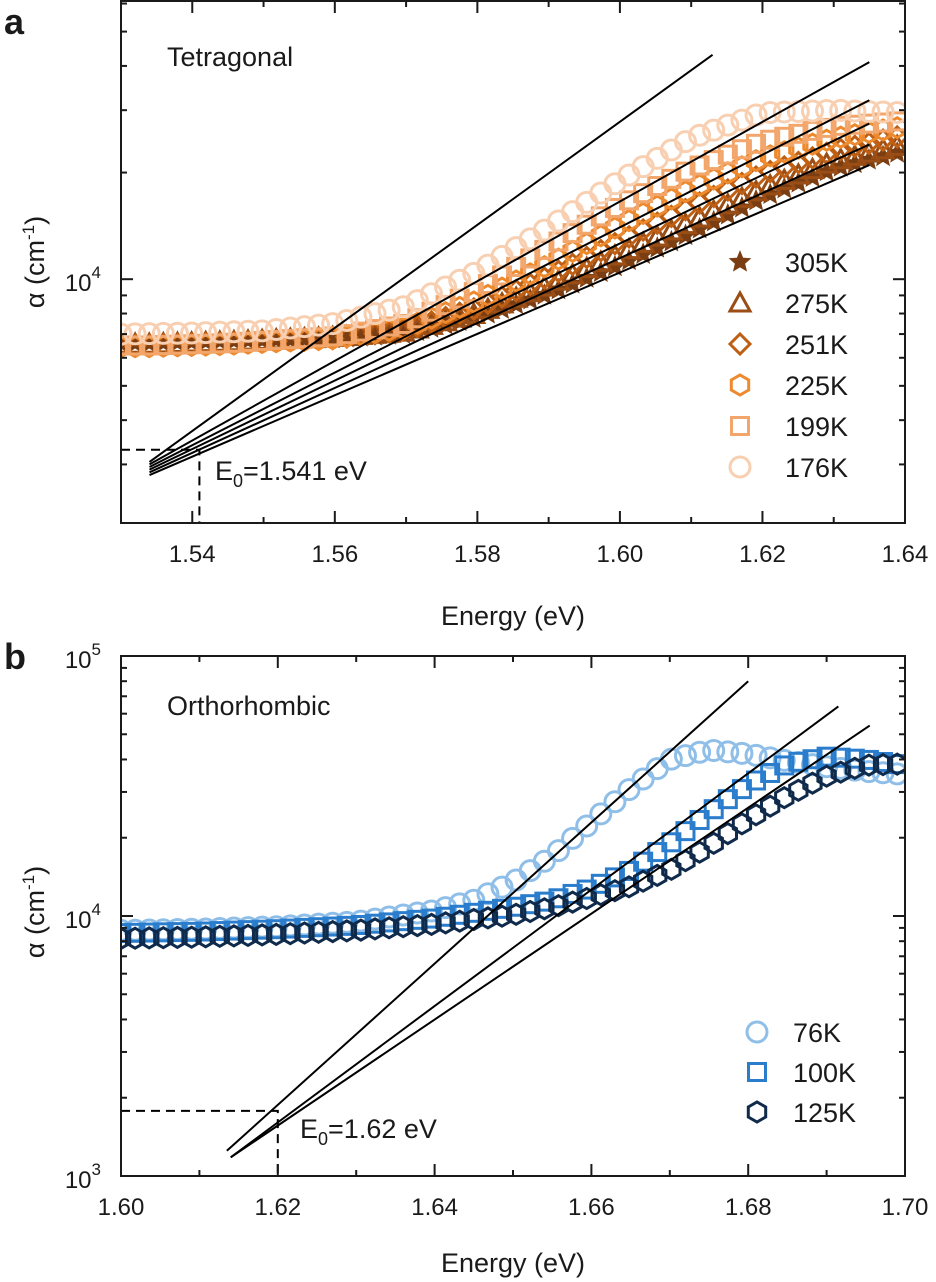 The width and height of the screenshot is (936, 1282). I want to click on legend-label-76K: 76K, so click(817, 1033).